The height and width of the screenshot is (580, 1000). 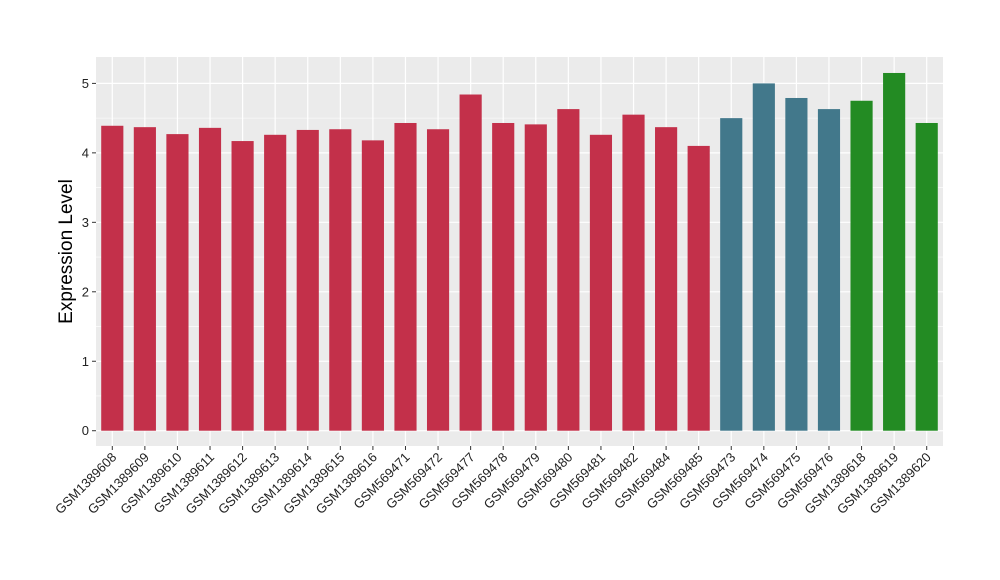 I want to click on bar-GSM569477, so click(x=470, y=262).